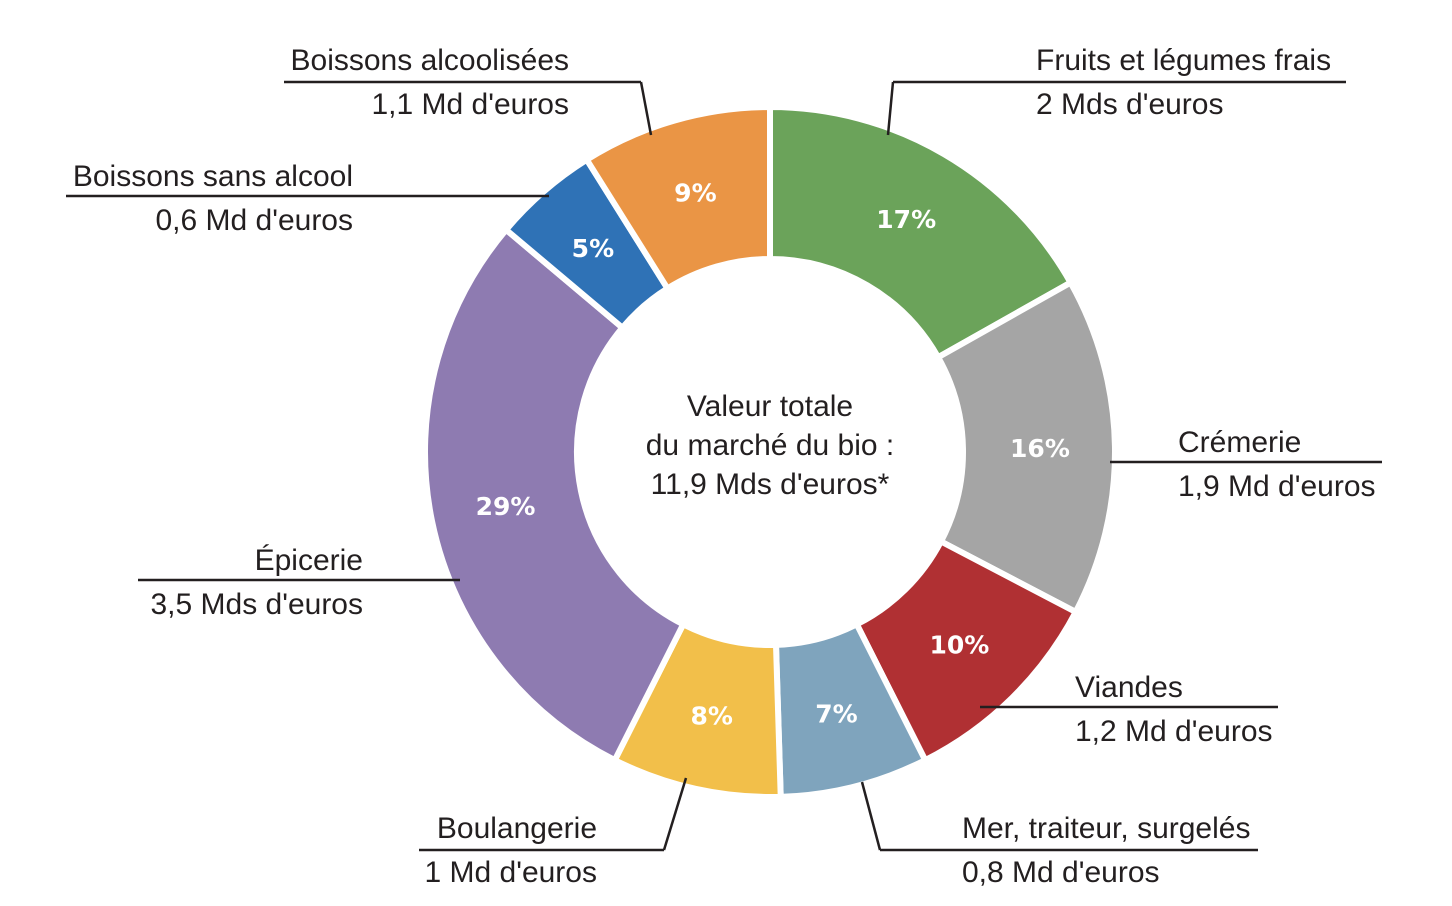 This screenshot has height=906, width=1452. What do you see at coordinates (770, 484) in the screenshot?
I see `center-line-3: 11,9 Mds d'euros*` at bounding box center [770, 484].